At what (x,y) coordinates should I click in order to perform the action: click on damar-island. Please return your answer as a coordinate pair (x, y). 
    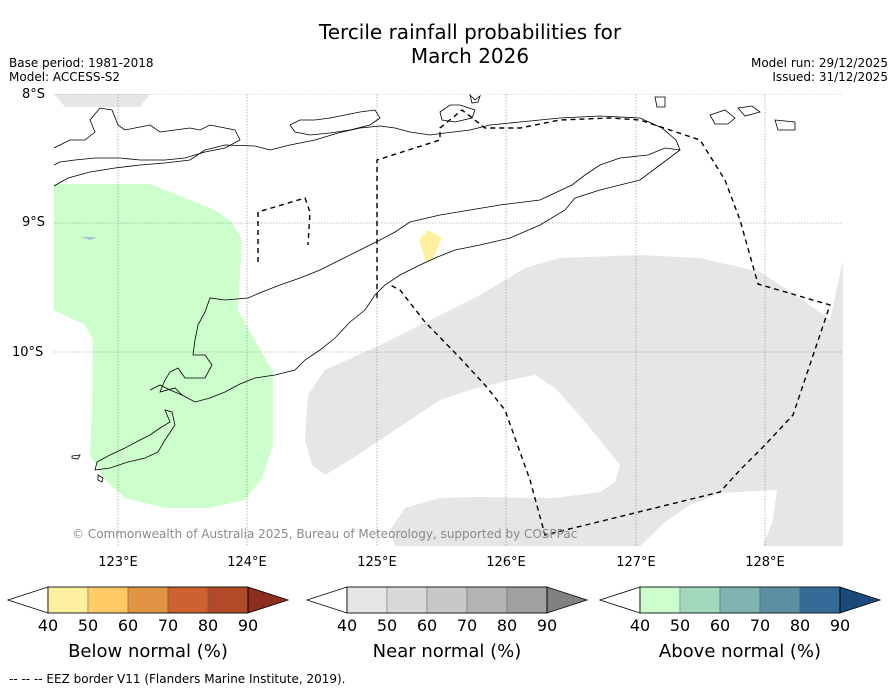
    Looking at the image, I should click on (722, 117).